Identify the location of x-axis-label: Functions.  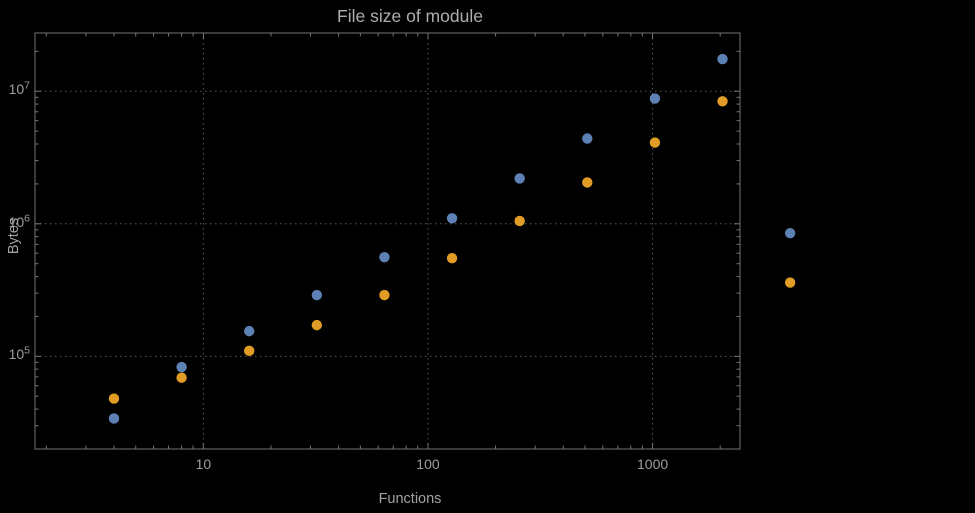
(410, 499).